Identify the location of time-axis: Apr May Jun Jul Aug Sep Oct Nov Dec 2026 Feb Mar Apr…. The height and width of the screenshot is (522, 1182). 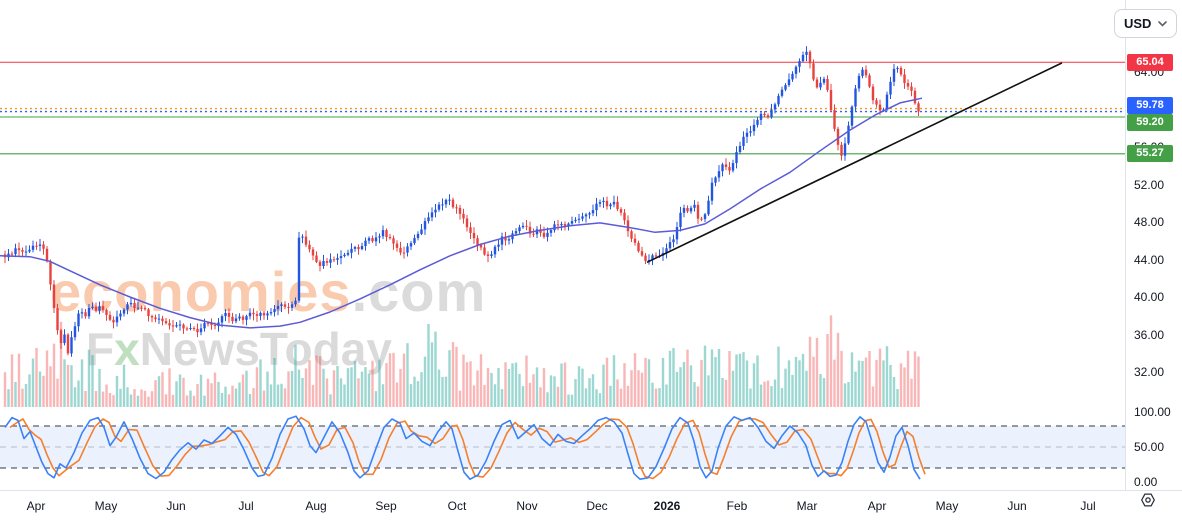
(591, 506).